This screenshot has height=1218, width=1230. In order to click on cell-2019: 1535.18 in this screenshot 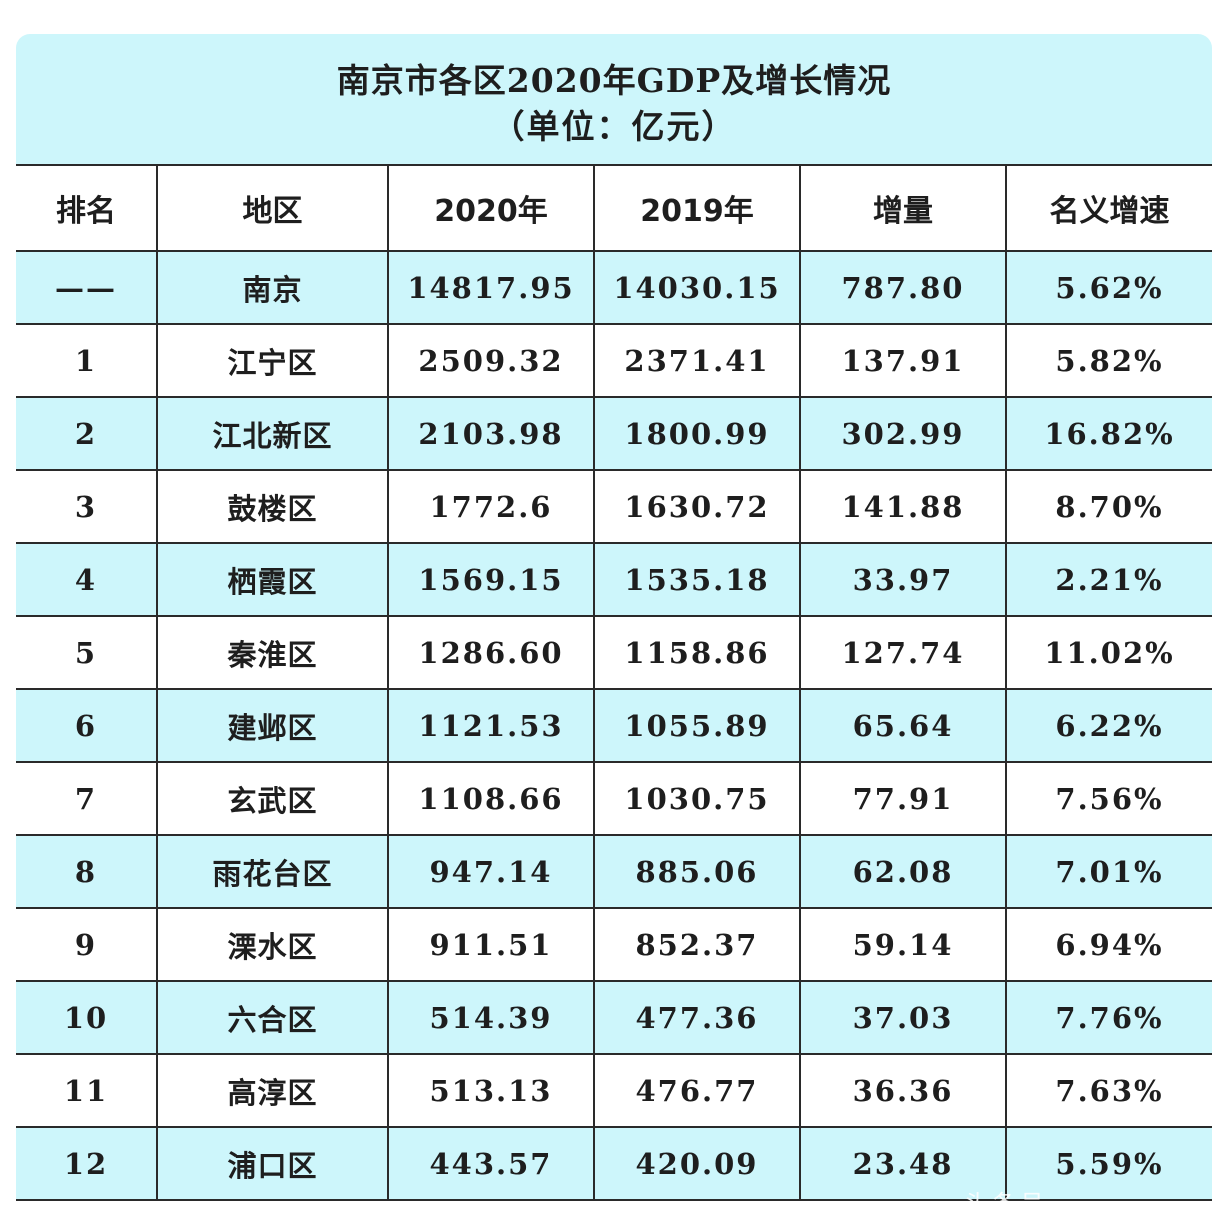, I will do `click(697, 580)`.